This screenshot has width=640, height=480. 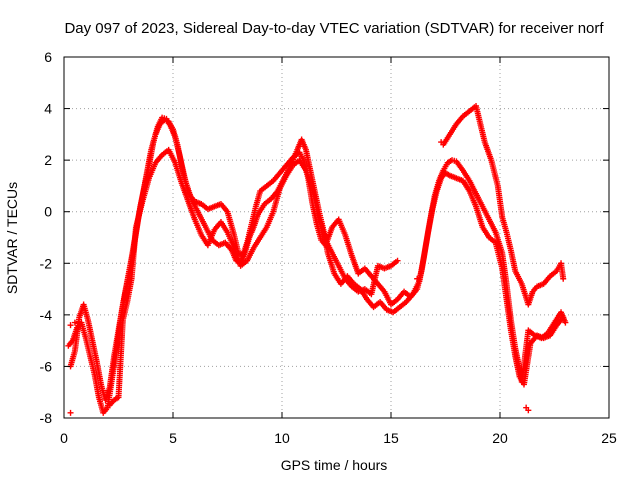 What do you see at coordinates (391, 438) in the screenshot?
I see `x-tick-label: 15` at bounding box center [391, 438].